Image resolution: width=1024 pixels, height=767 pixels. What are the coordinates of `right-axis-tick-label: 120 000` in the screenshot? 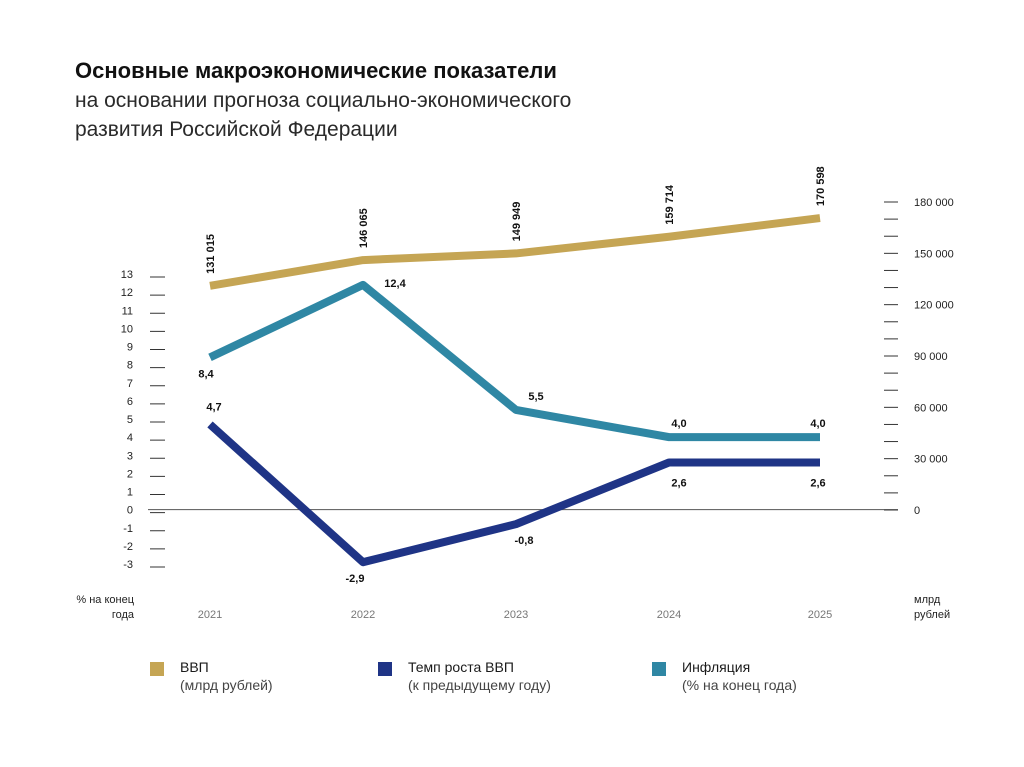 It's located at (934, 306).